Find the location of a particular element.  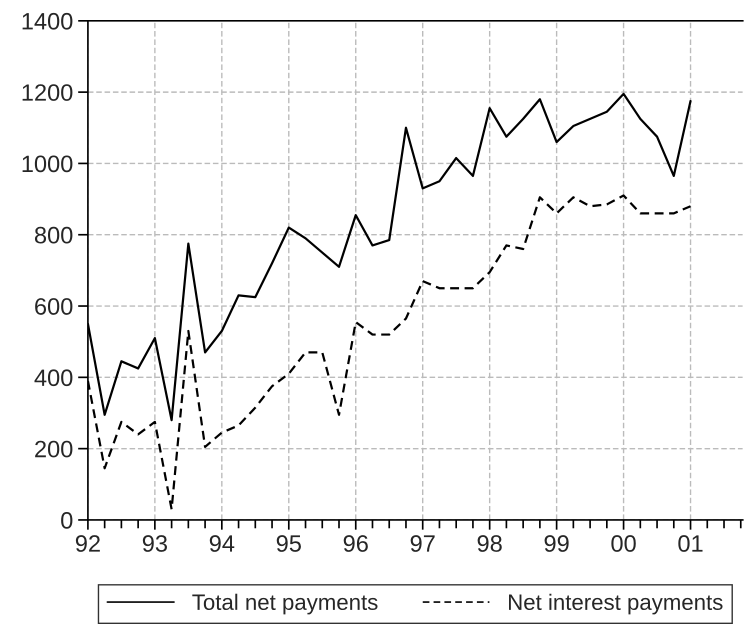

y-tick-label: 1400 is located at coordinates (47, 21).